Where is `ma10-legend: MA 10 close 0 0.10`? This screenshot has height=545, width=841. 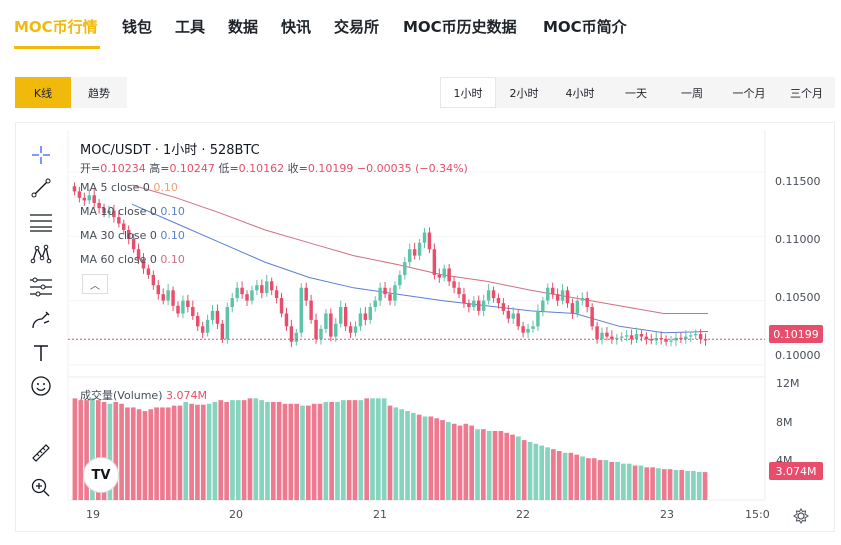 ma10-legend: MA 10 close 0 0.10 is located at coordinates (132, 211).